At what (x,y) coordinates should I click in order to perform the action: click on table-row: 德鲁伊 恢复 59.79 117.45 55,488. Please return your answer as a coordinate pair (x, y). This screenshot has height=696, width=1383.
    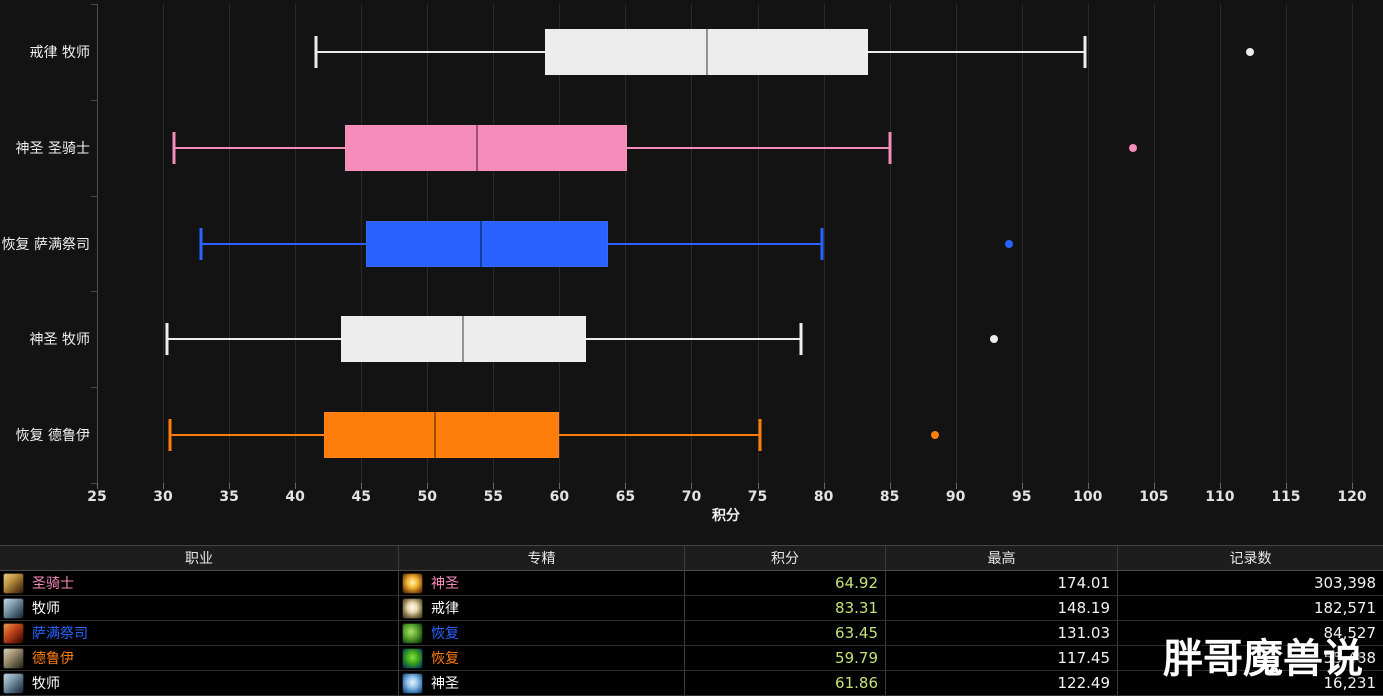
    Looking at the image, I should click on (691, 658).